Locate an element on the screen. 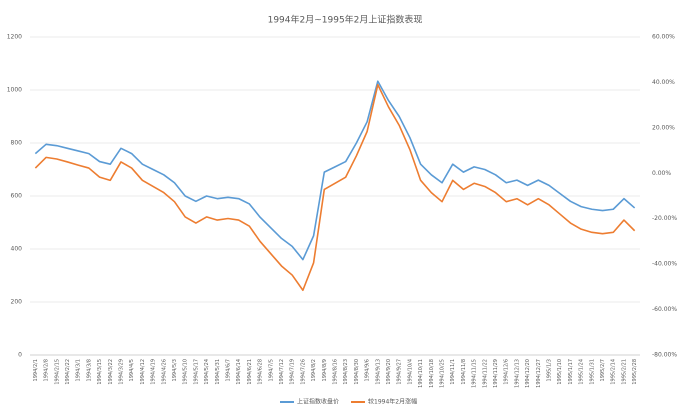  x-tick-label: 1994/12/27 is located at coordinates (539, 373).